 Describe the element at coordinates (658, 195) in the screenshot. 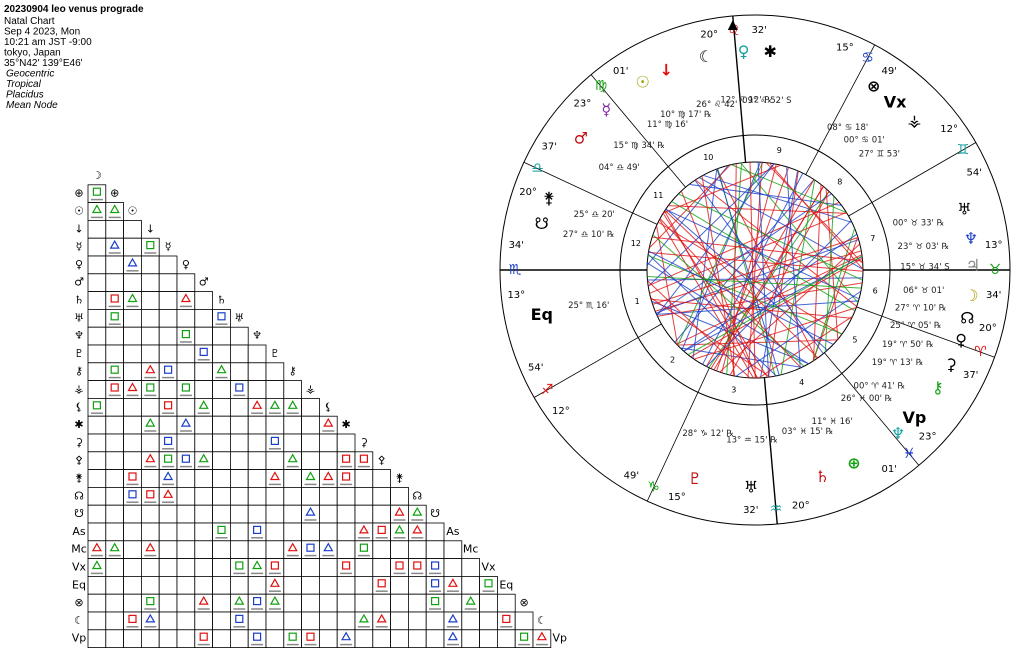

I see `house-number: 11` at that location.